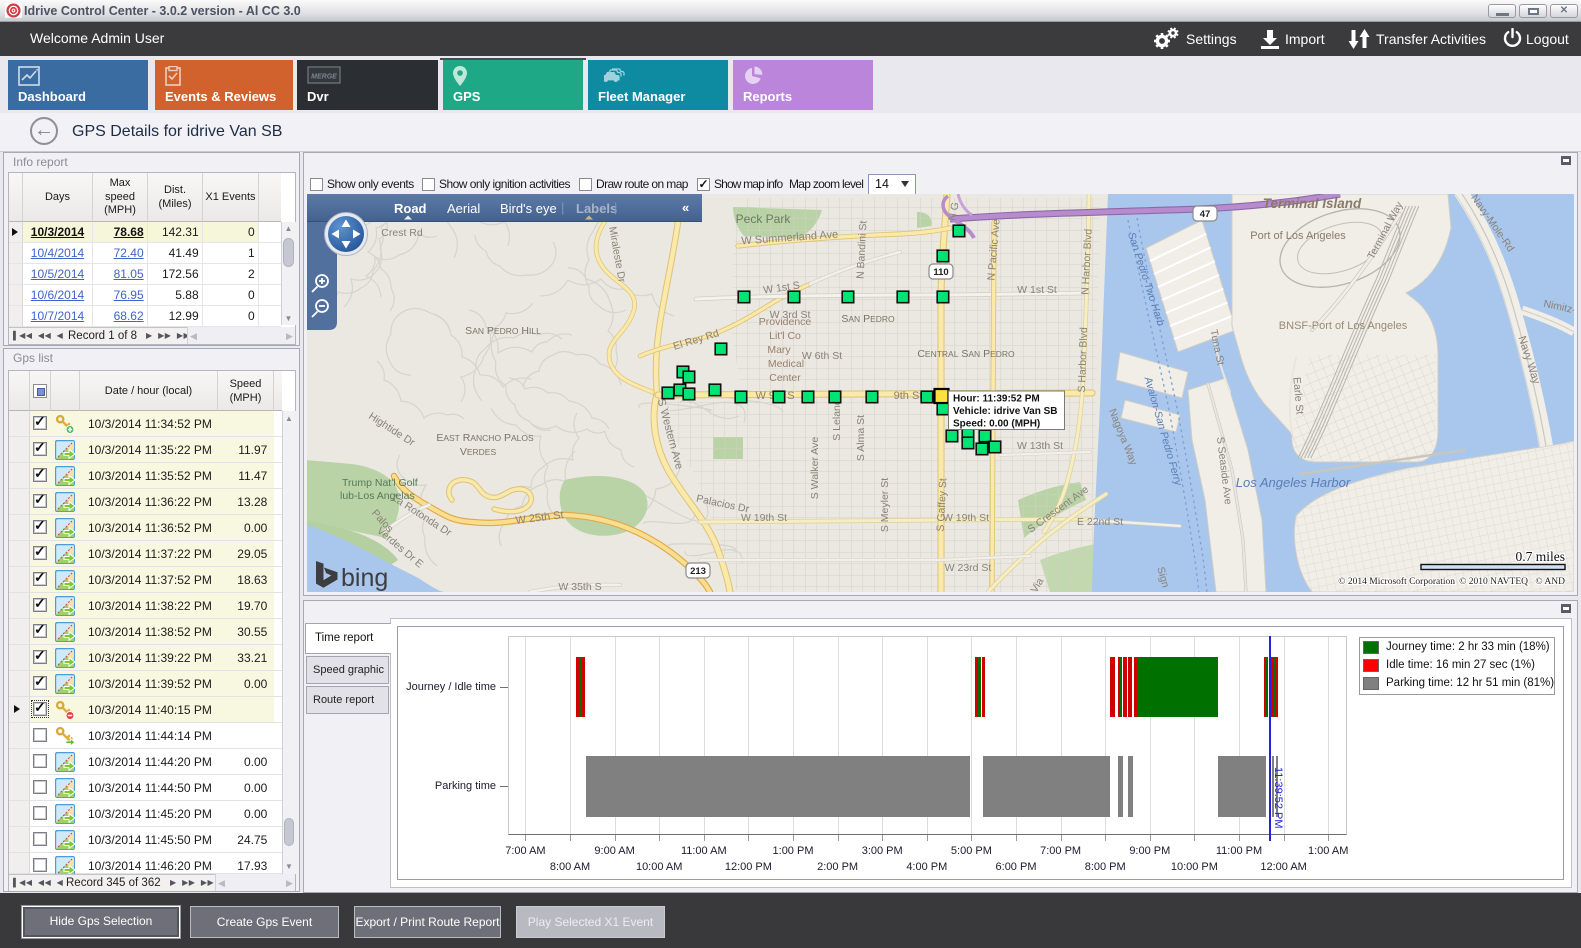  Describe the element at coordinates (996, 399) in the screenshot. I see `svg-text: Hour: 11:39:52 PM` at that location.